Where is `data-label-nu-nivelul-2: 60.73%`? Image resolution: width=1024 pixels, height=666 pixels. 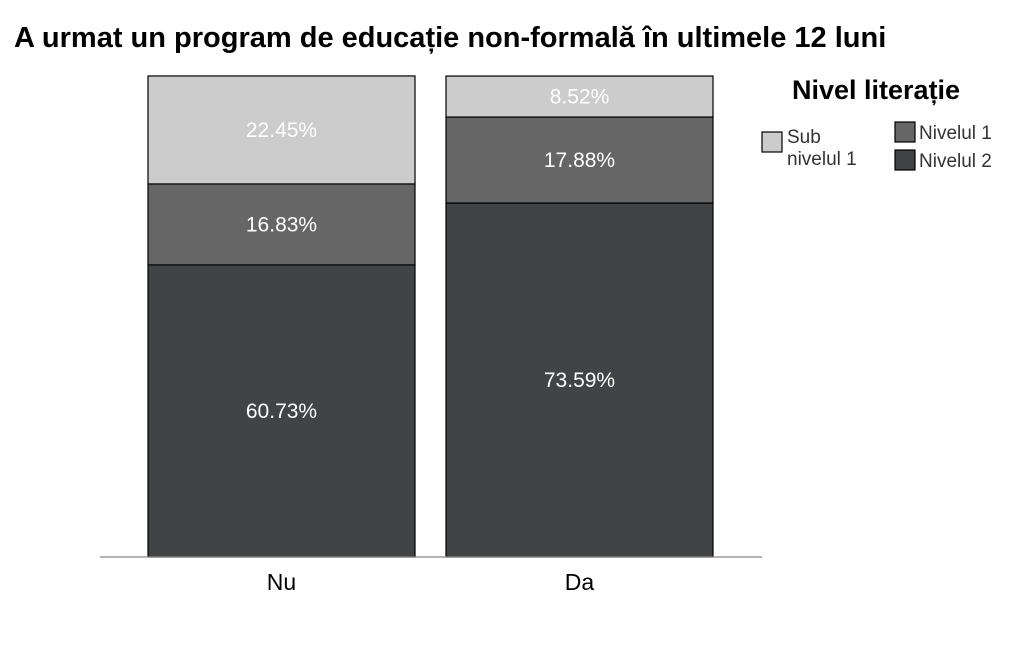
data-label-nu-nivelul-2: 60.73% is located at coordinates (281, 411).